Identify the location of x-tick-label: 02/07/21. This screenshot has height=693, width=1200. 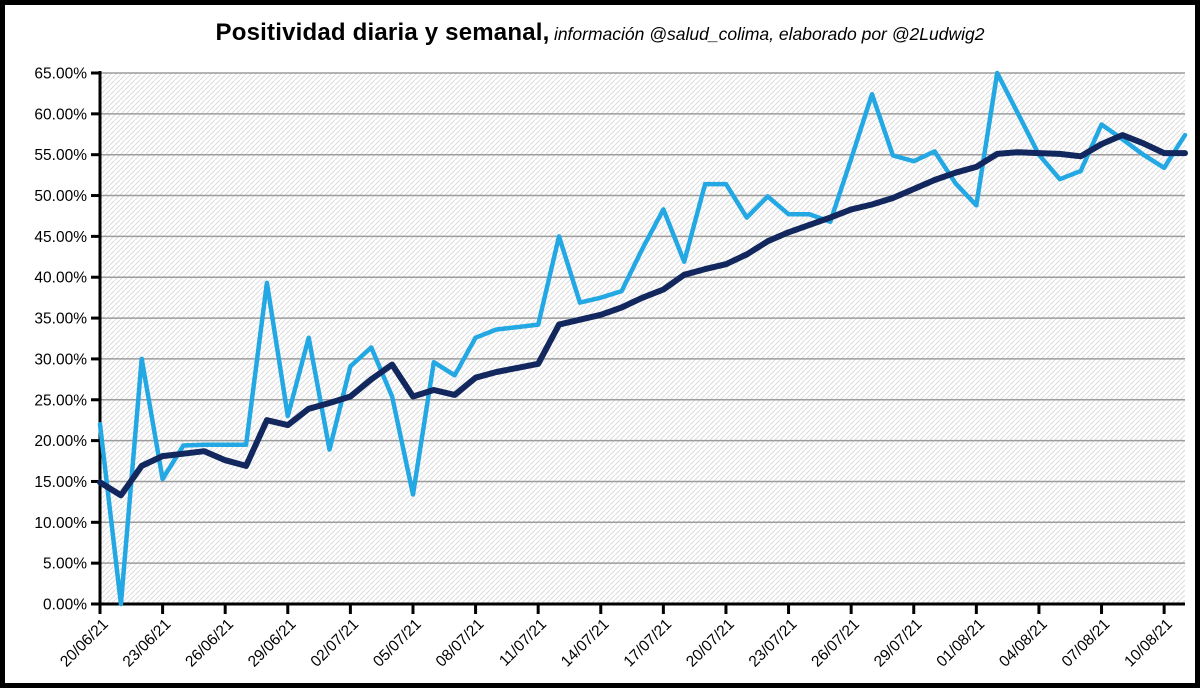
(335, 643).